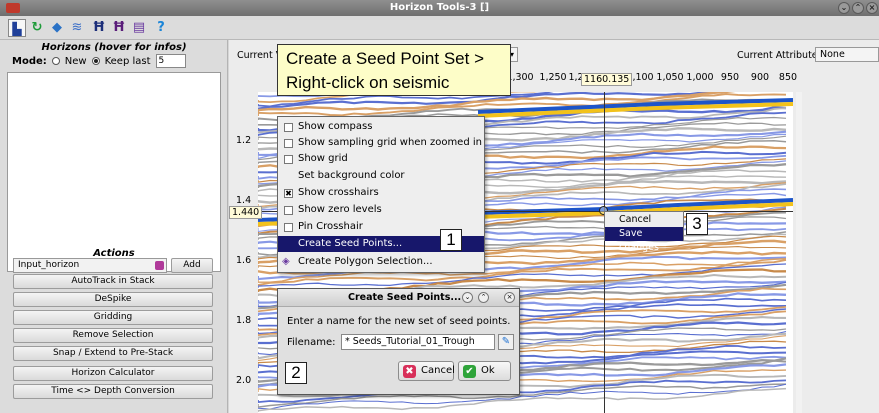 The height and width of the screenshot is (413, 879). Describe the element at coordinates (192, 265) in the screenshot. I see `add-button: Add` at that location.